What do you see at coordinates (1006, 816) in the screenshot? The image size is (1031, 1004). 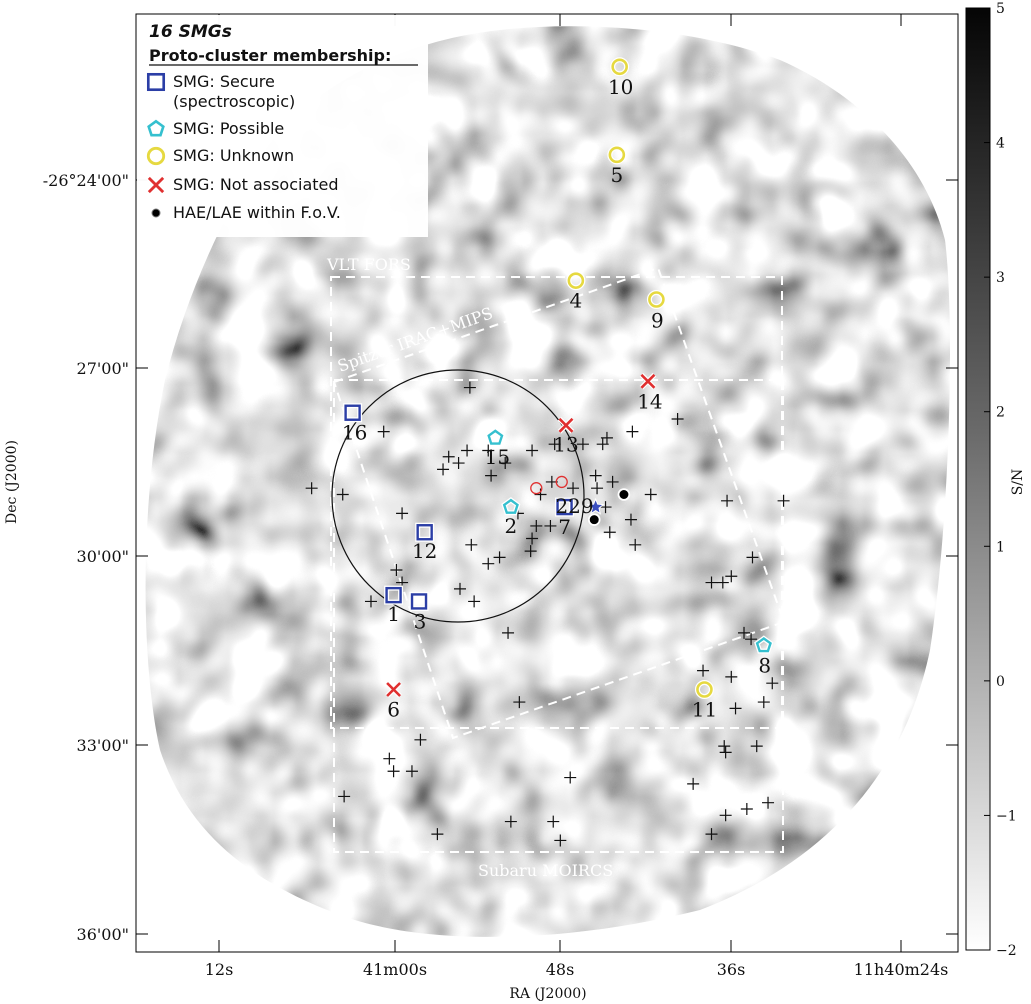 I see `colorbar-tick-label: −1` at bounding box center [1006, 816].